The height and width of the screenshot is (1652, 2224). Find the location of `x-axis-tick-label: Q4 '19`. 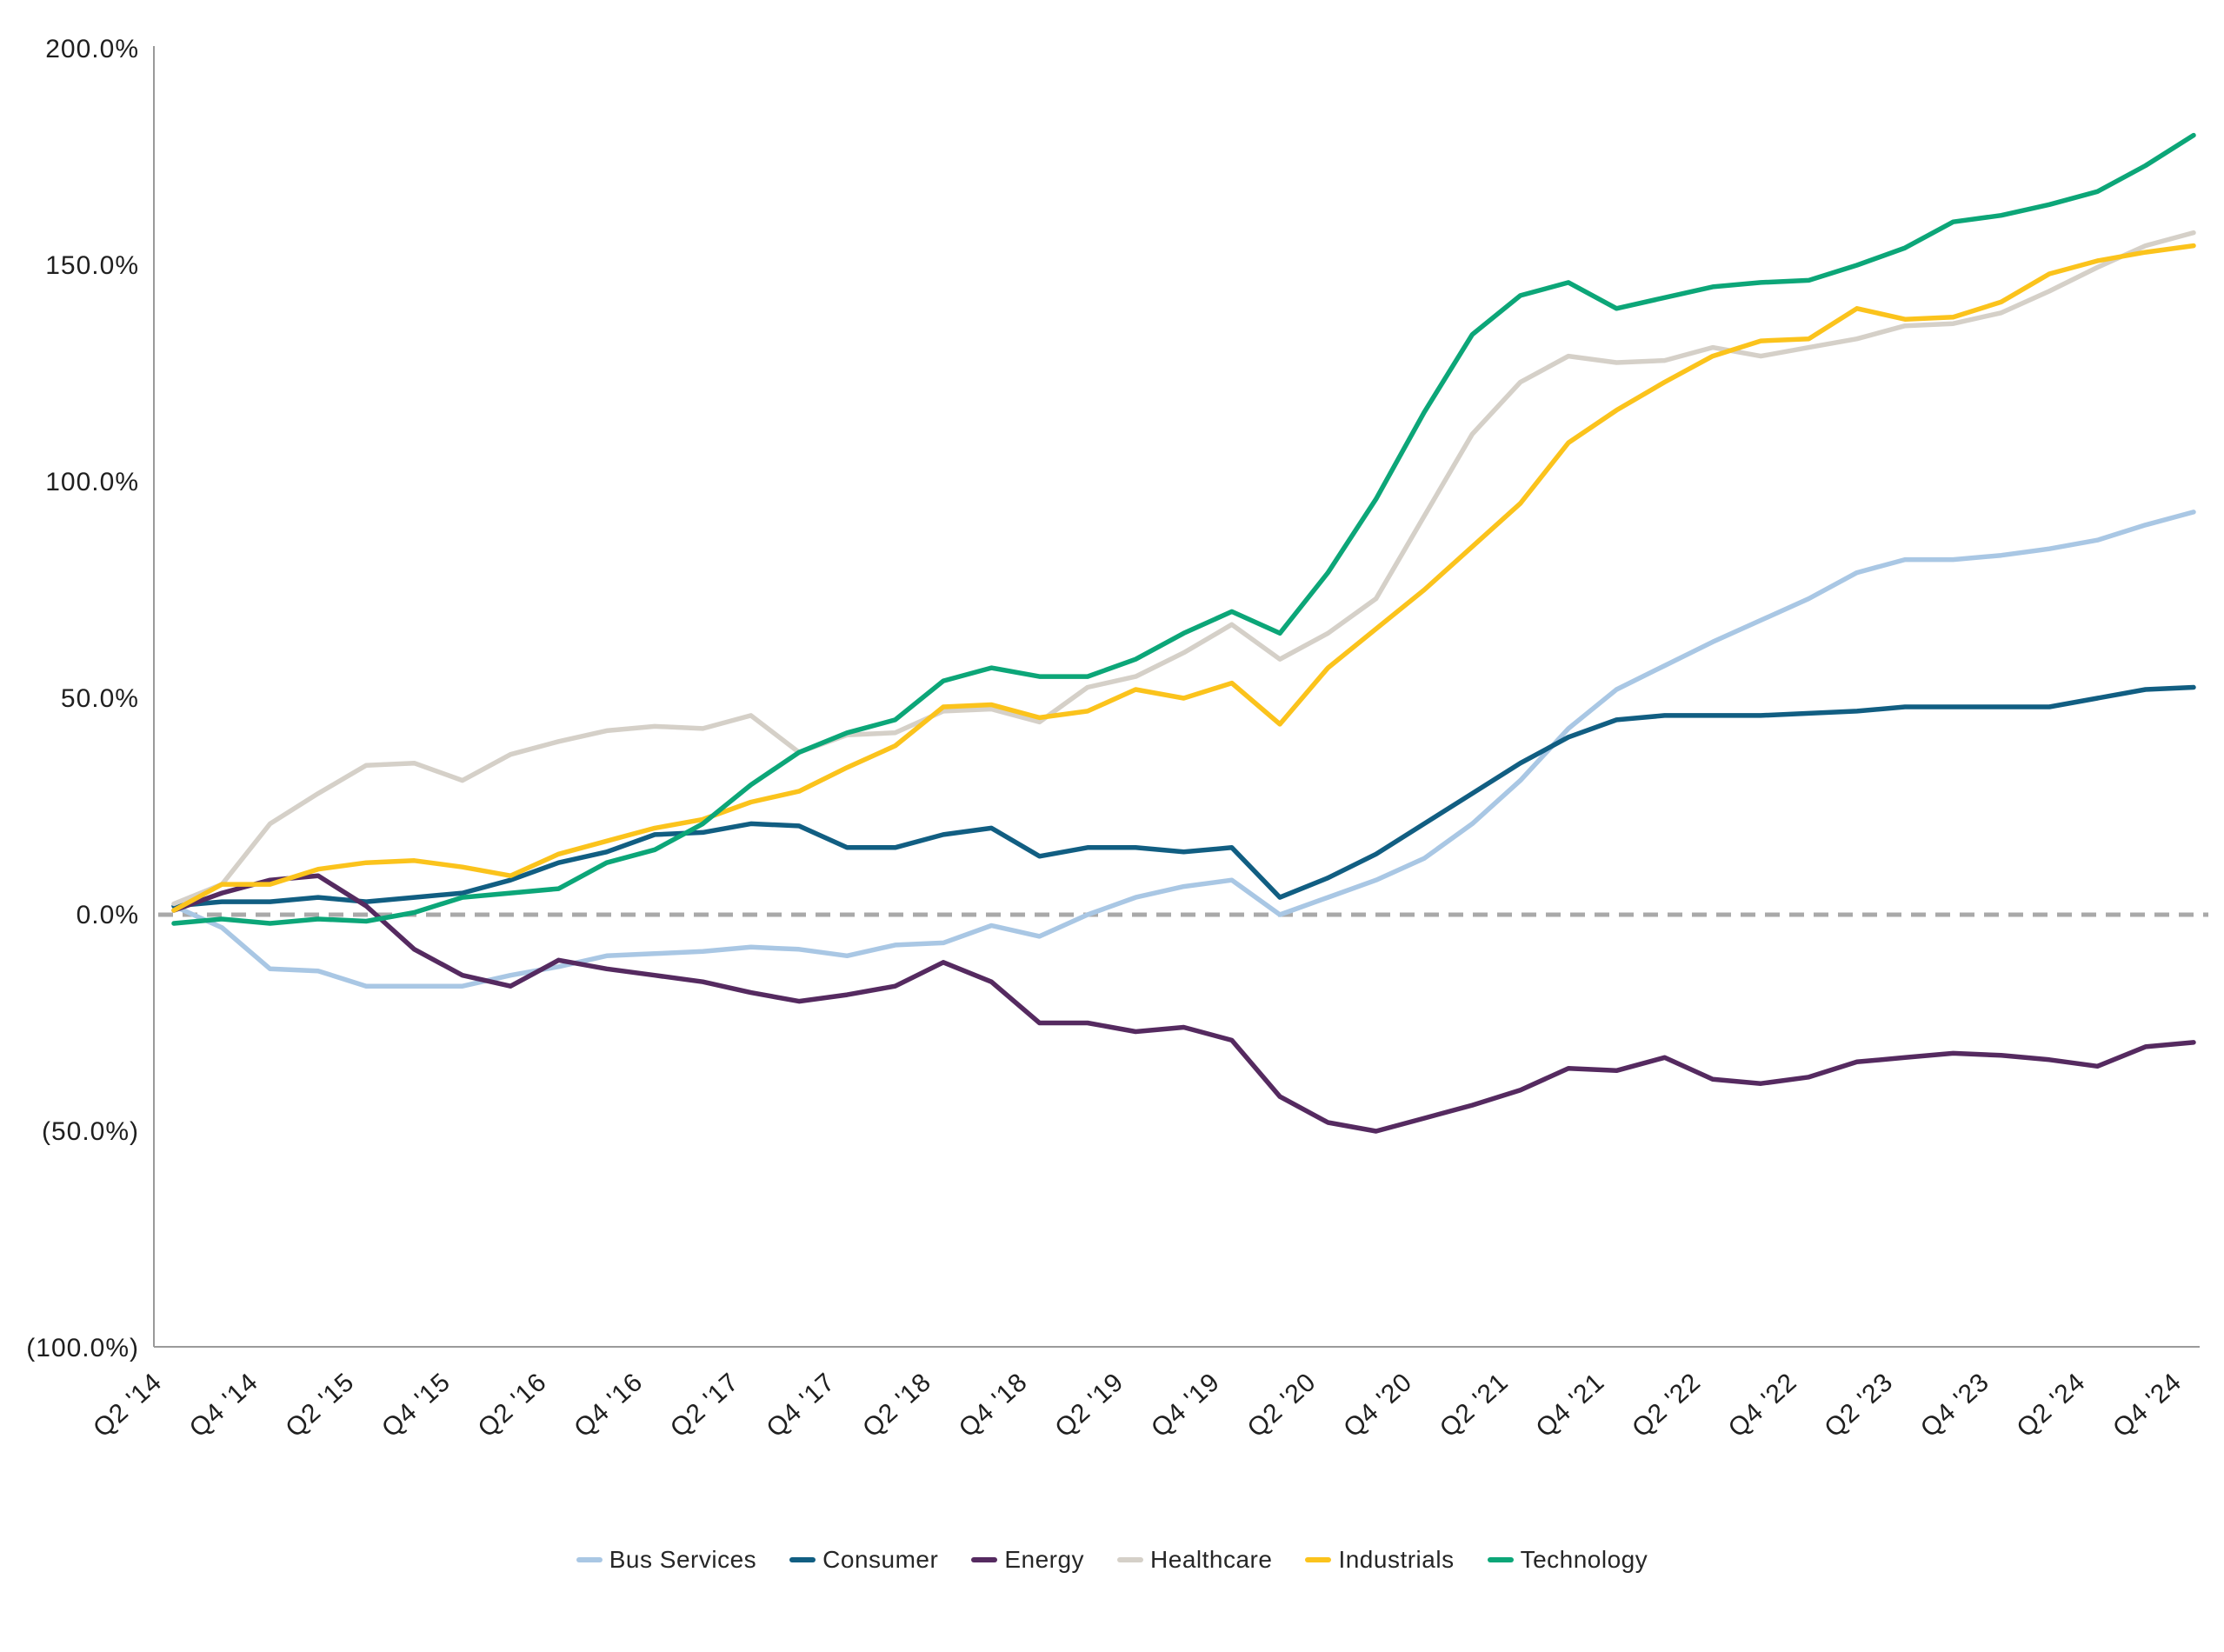

x-axis-tick-label: Q4 '19 is located at coordinates (1186, 1405).